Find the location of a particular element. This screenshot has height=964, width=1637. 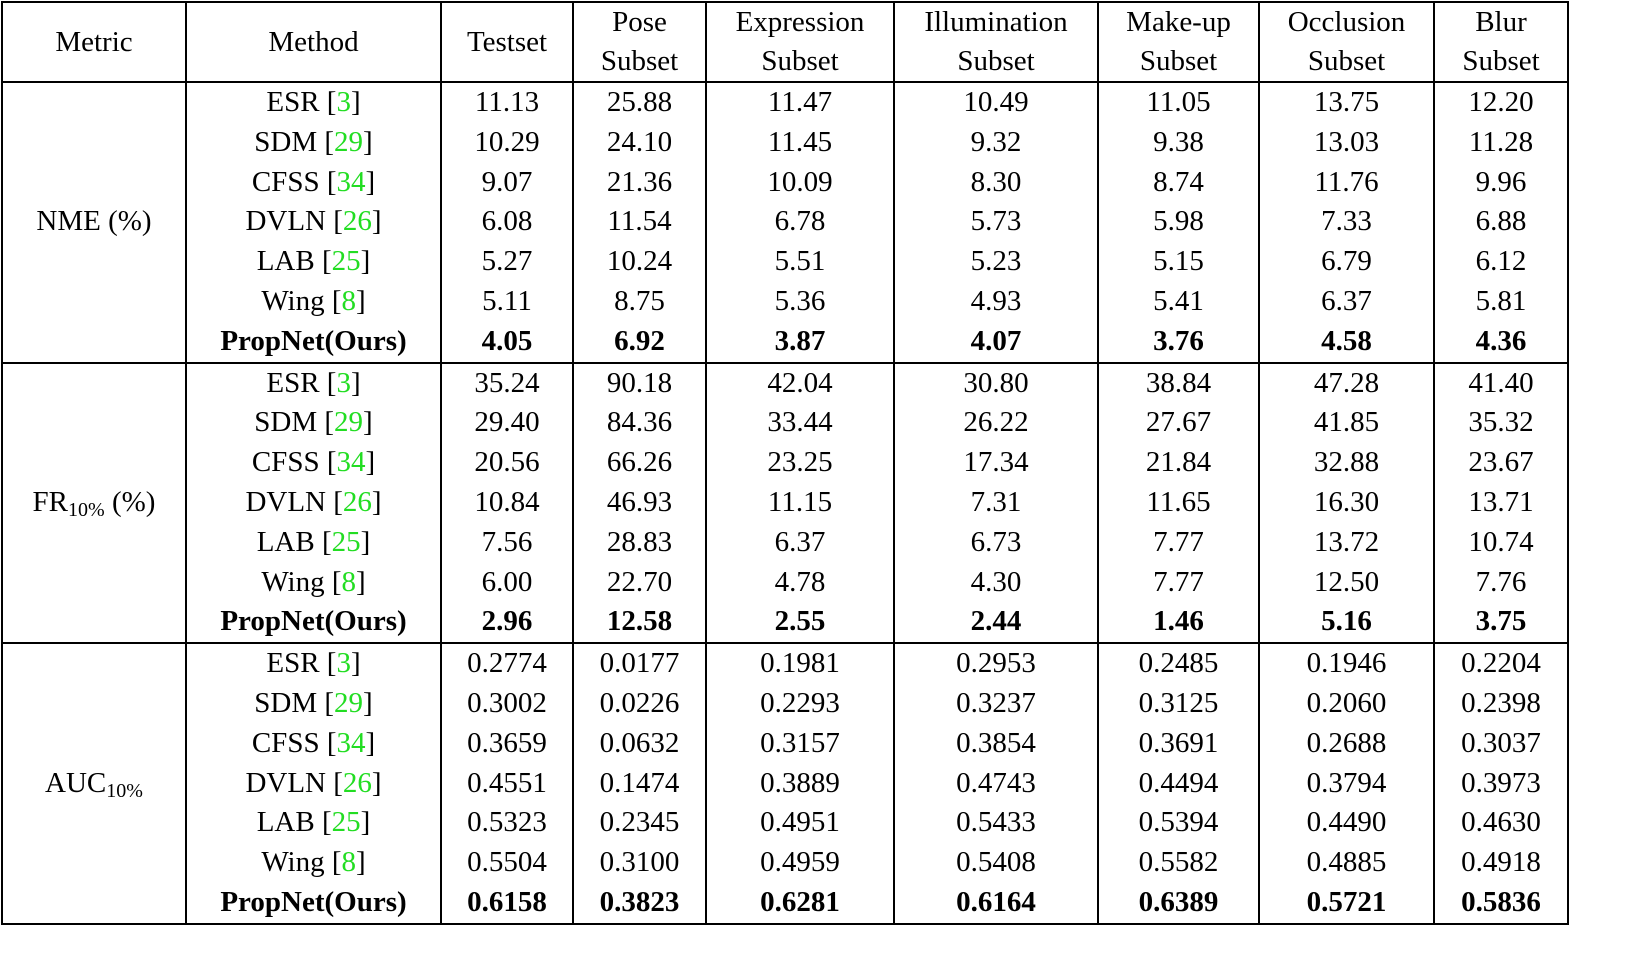

metric-cell: NME (%) is located at coordinates (94, 223).